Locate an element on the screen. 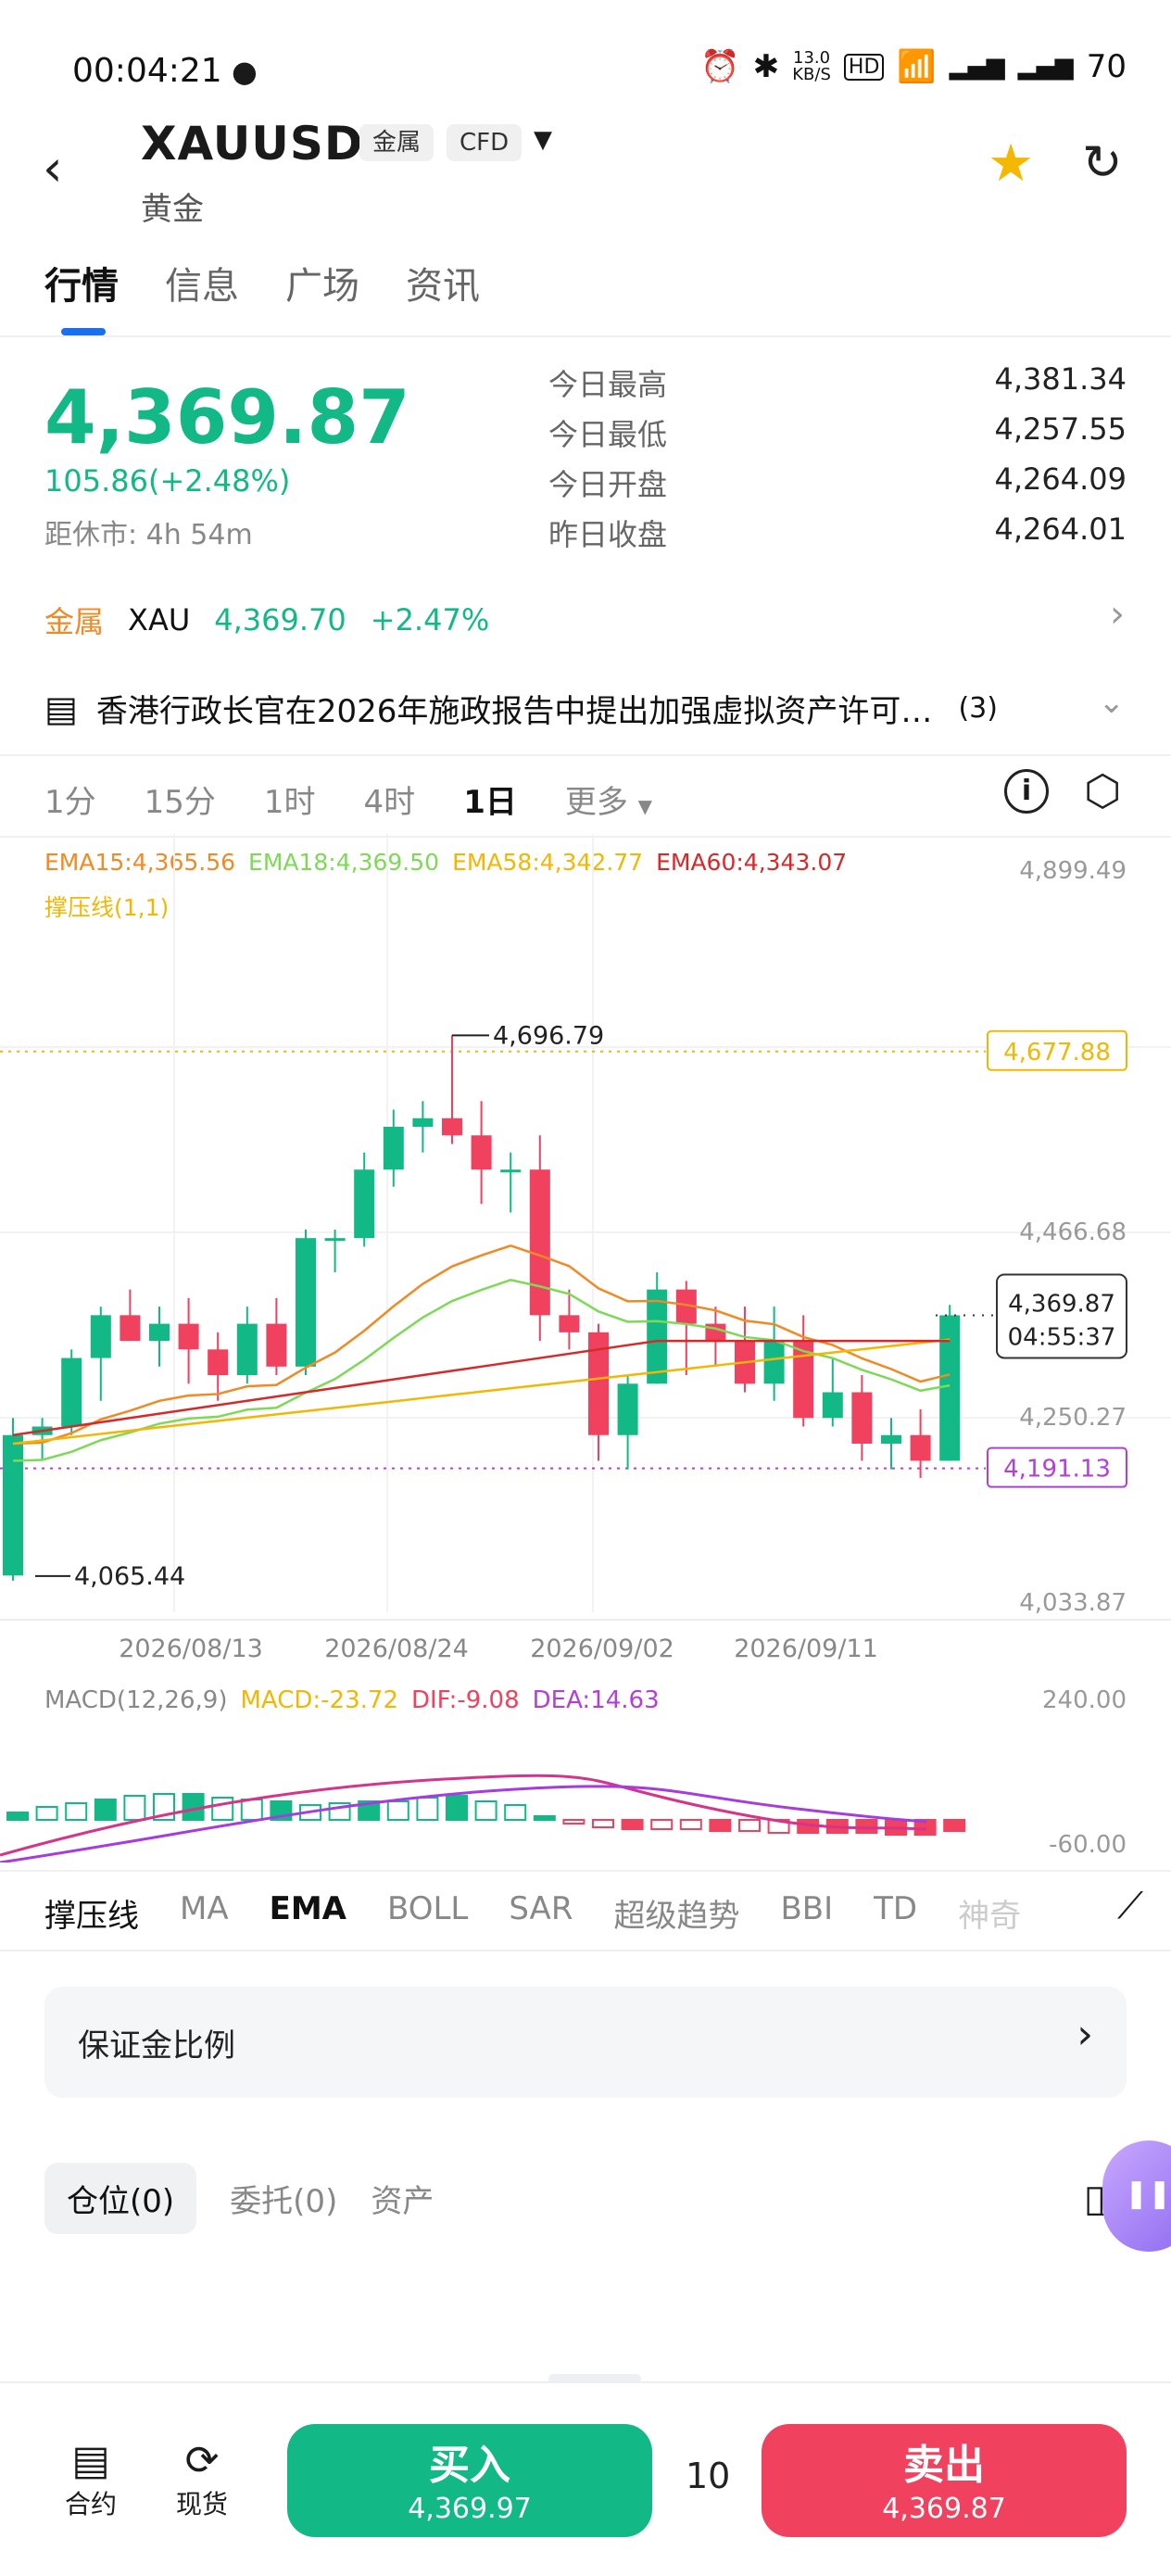 The width and height of the screenshot is (1171, 2576). quantity: 10 is located at coordinates (708, 2476).